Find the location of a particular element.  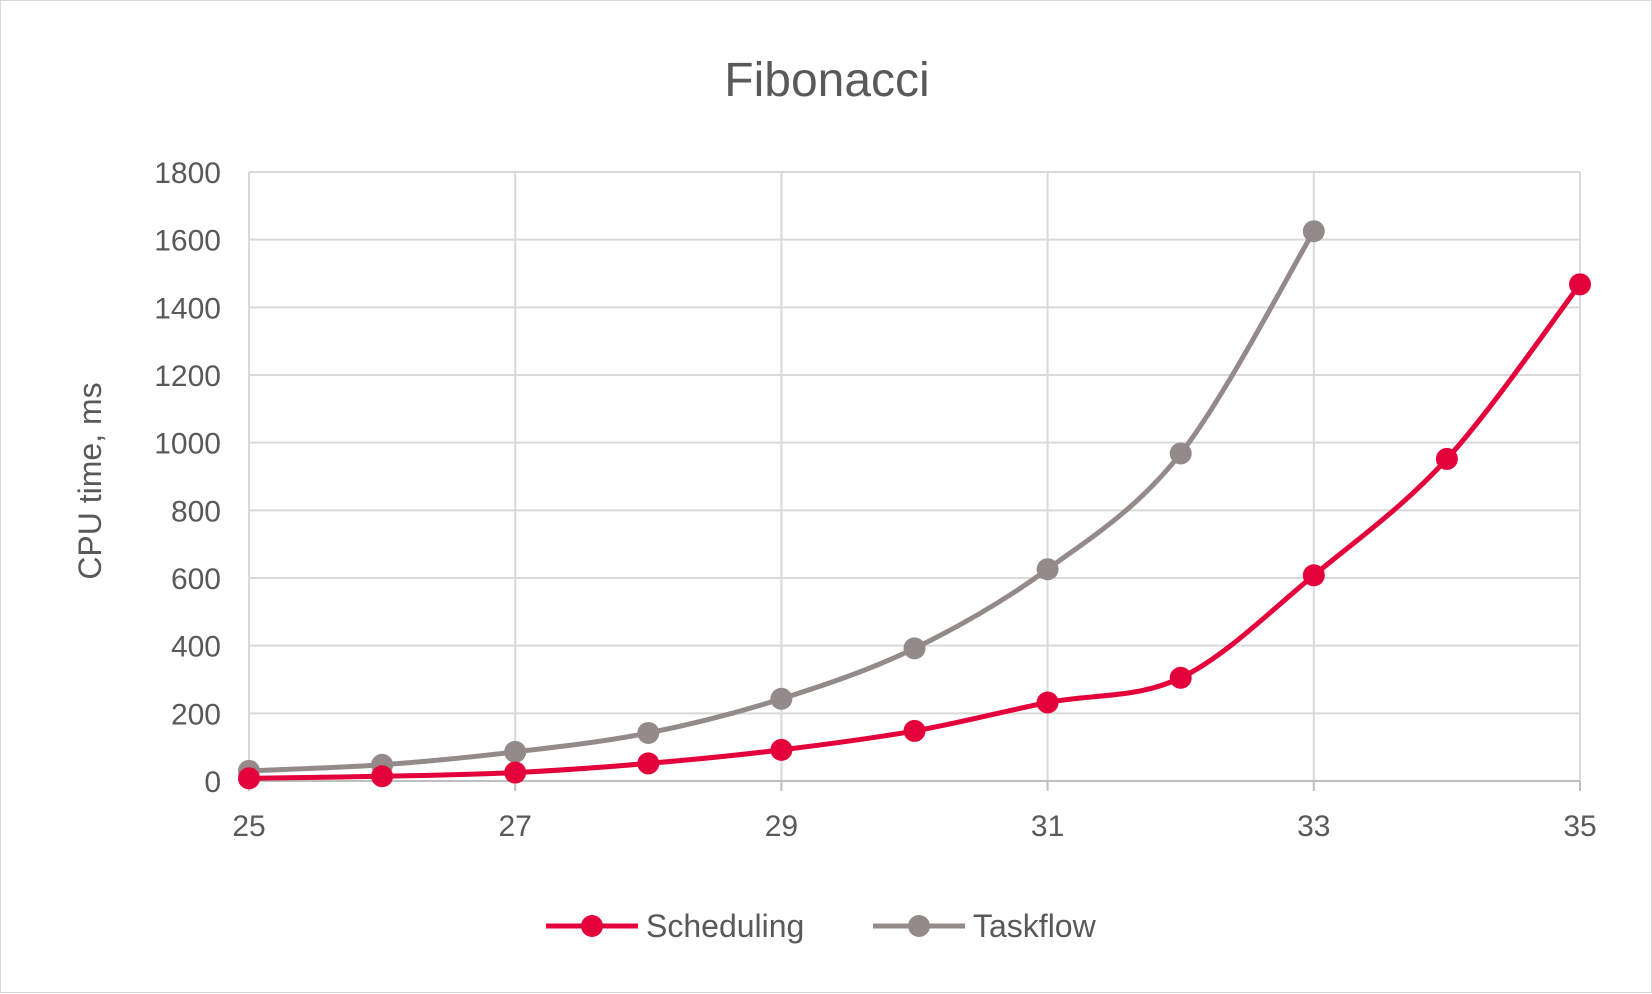

y-tick-label: 0 is located at coordinates (212, 782).